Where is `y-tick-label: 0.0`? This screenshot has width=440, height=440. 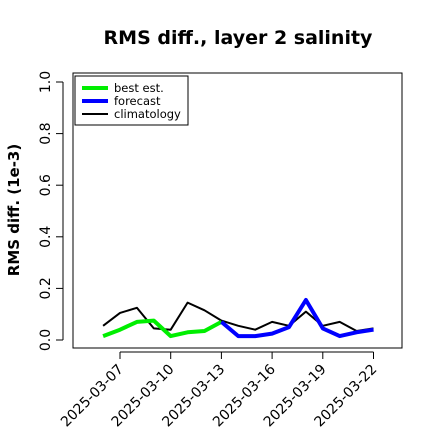 y-tick-label: 0.0 is located at coordinates (46, 340).